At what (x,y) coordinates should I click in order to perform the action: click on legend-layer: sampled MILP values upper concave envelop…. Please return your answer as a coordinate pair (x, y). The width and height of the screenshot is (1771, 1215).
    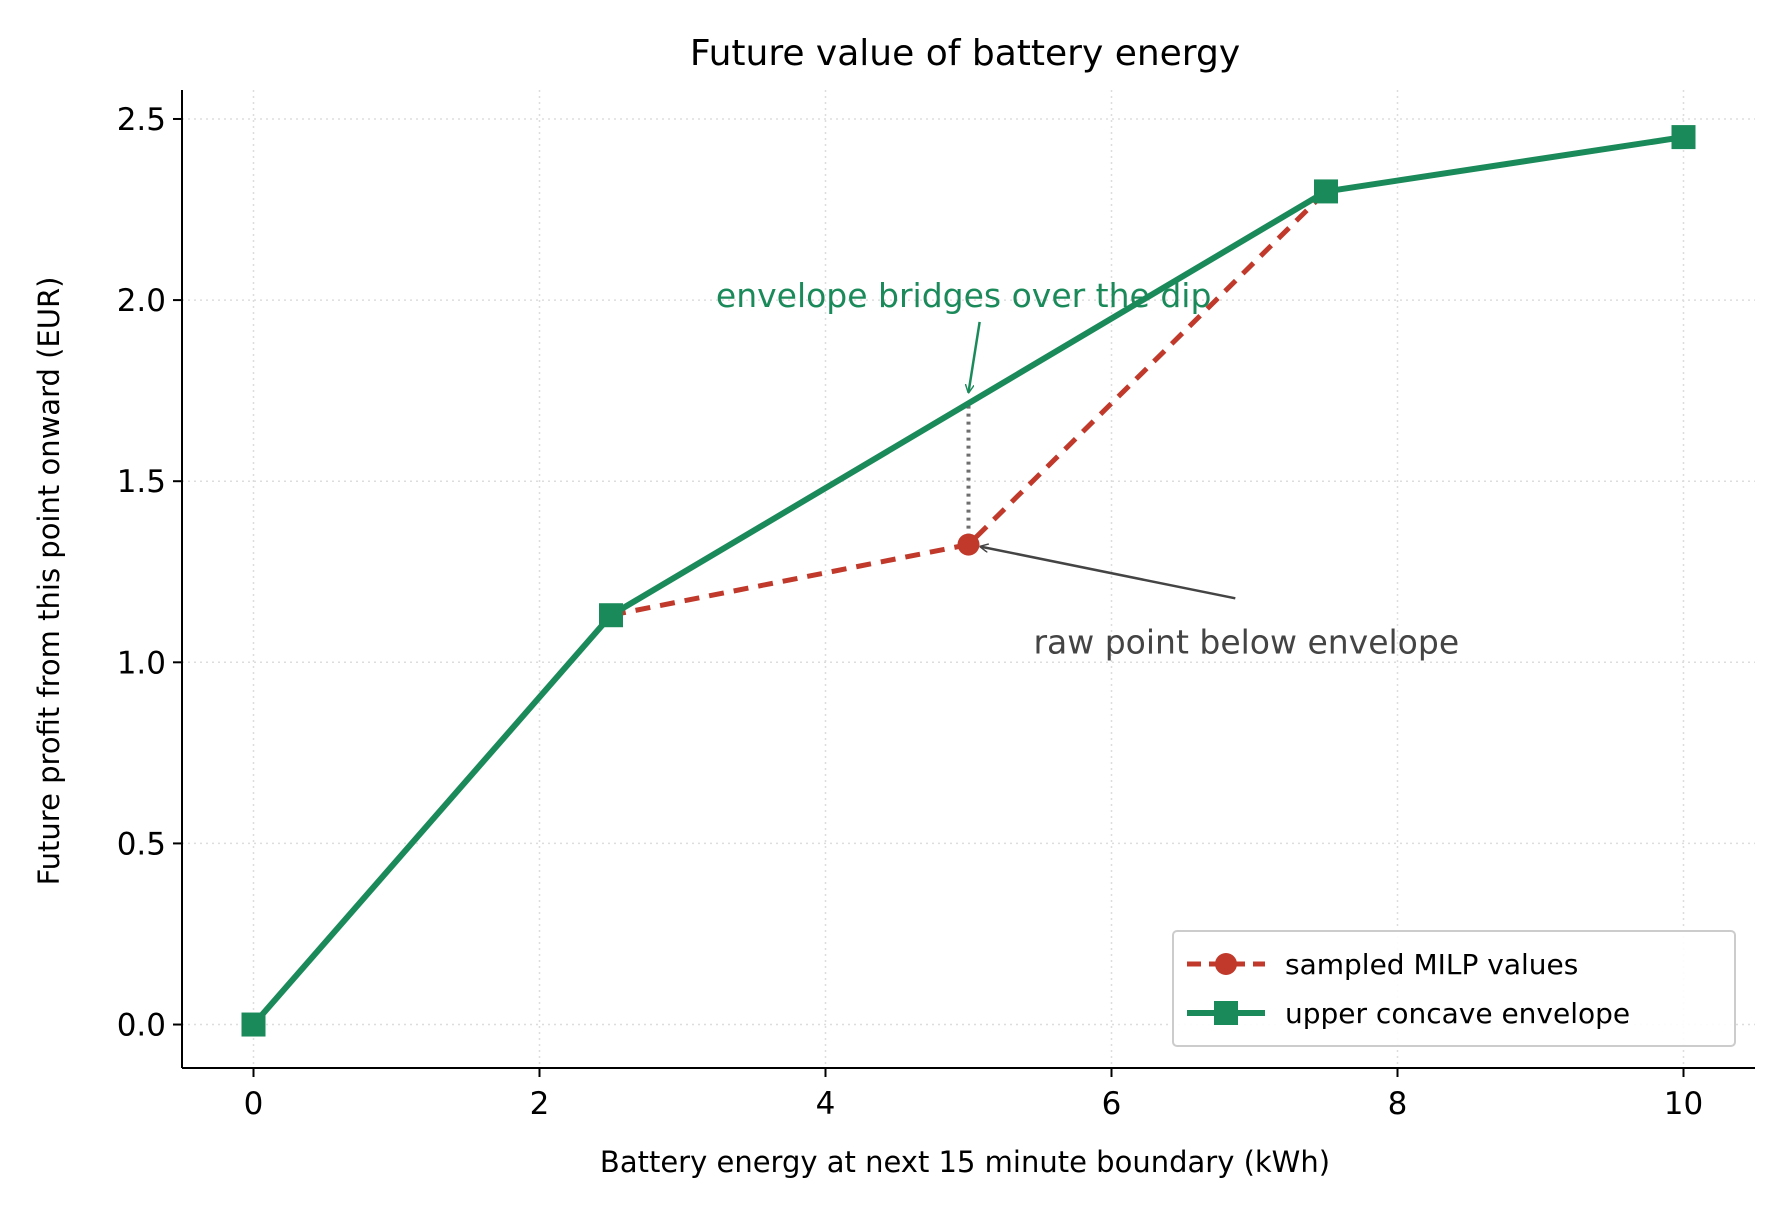
    Looking at the image, I should click on (1454, 988).